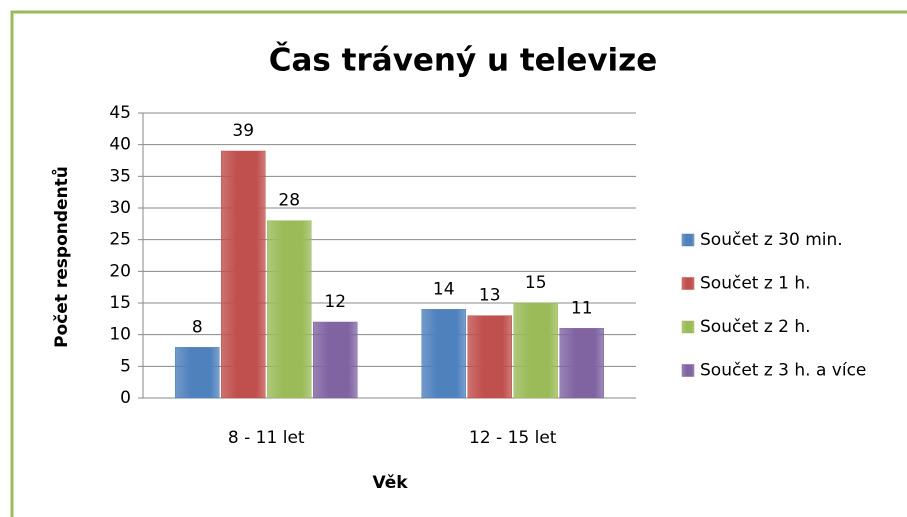 Image resolution: width=907 pixels, height=517 pixels. What do you see at coordinates (755, 284) in the screenshot?
I see `legend-label: Součet z 1 h.` at bounding box center [755, 284].